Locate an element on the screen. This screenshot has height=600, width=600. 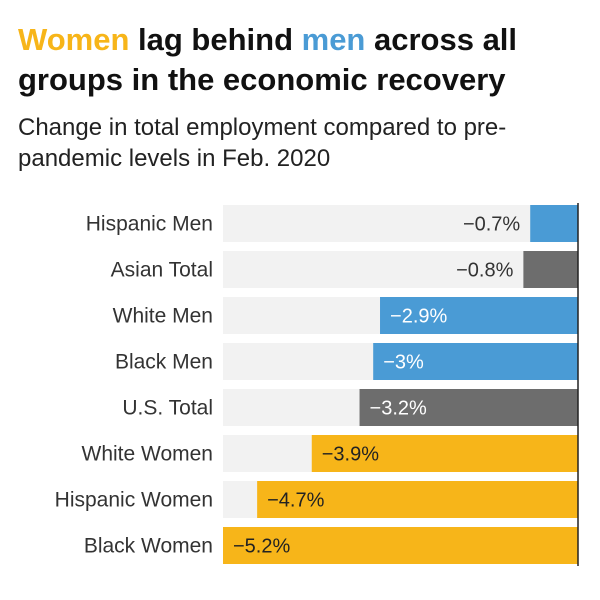
category-label: Hispanic Men is located at coordinates (149, 224).